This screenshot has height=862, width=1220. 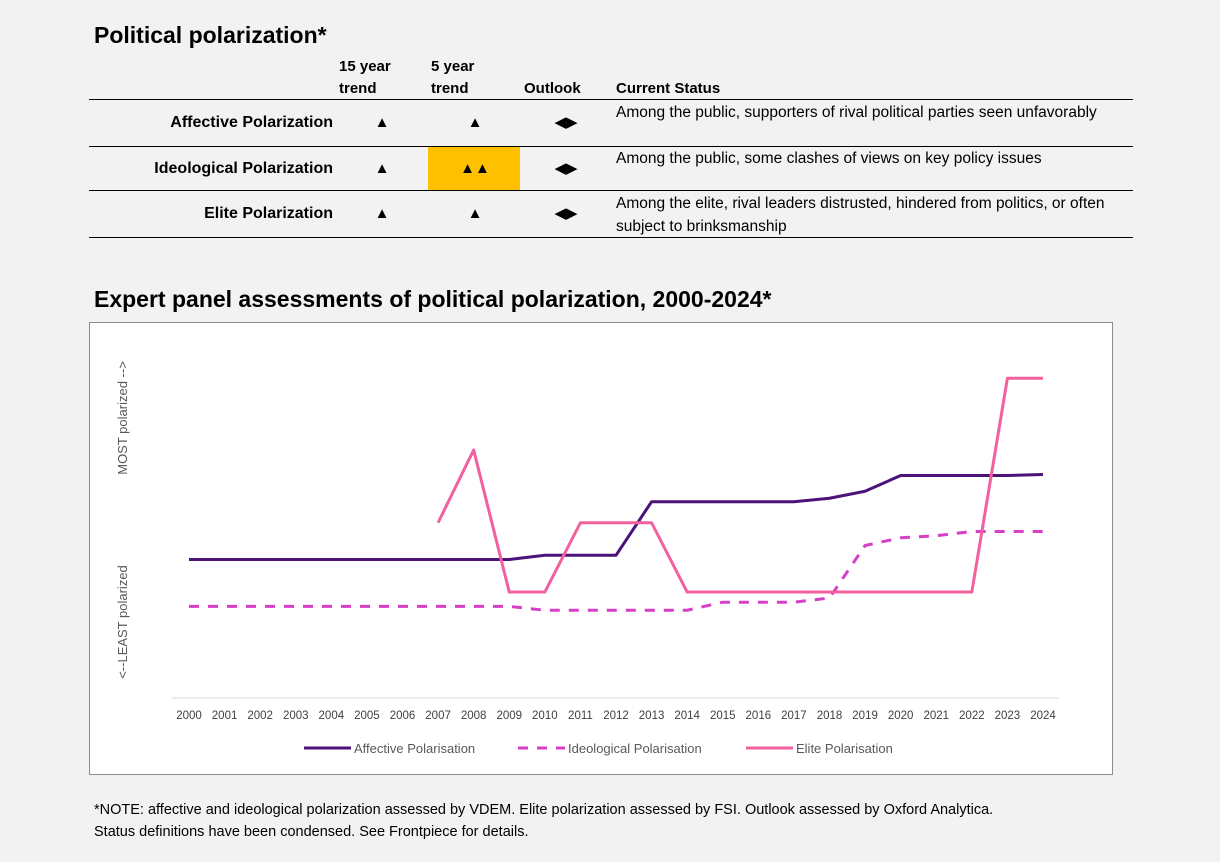 What do you see at coordinates (243, 168) in the screenshot?
I see `row-name: Ideological Polarization` at bounding box center [243, 168].